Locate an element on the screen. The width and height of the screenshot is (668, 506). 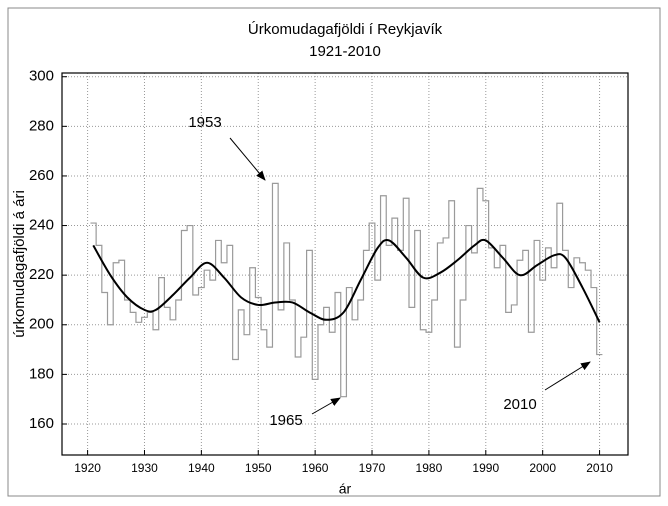
annotation: 1965 is located at coordinates (285, 420).